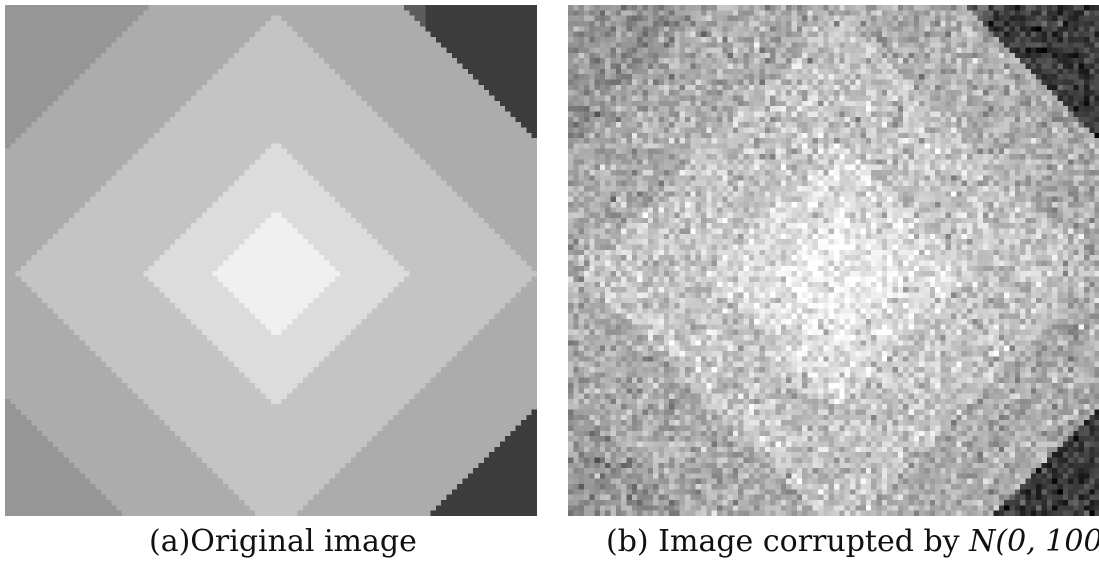  What do you see at coordinates (627, 541) in the screenshot?
I see `caption-b-label: (b)` at bounding box center [627, 541].